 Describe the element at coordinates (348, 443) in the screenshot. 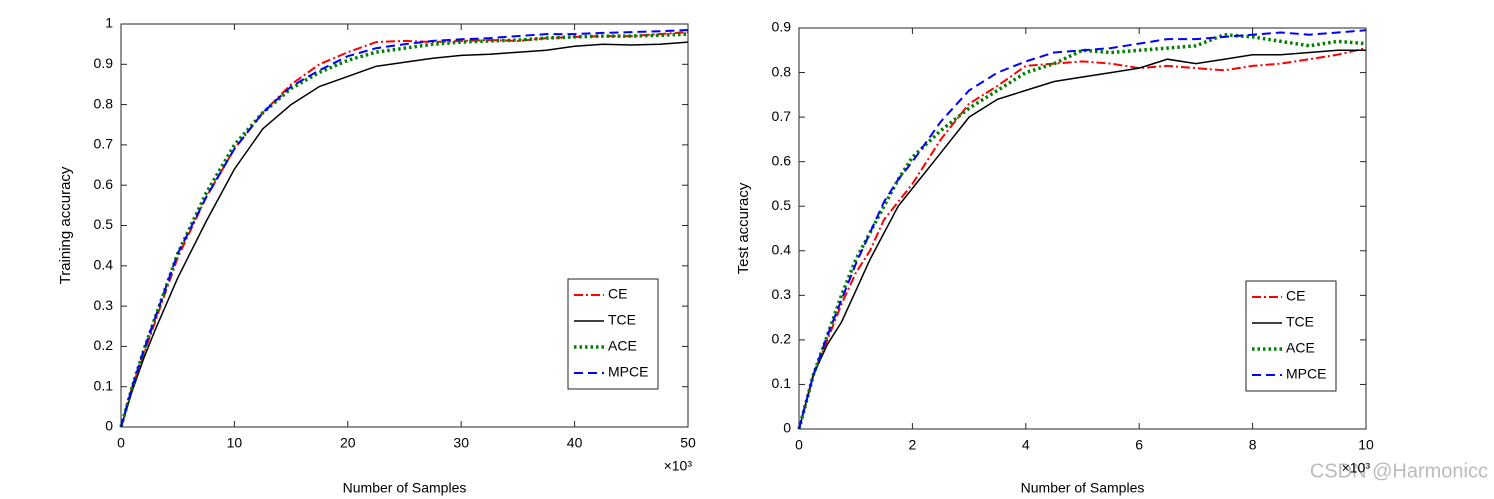

I see `x-tick-label: 20` at that location.